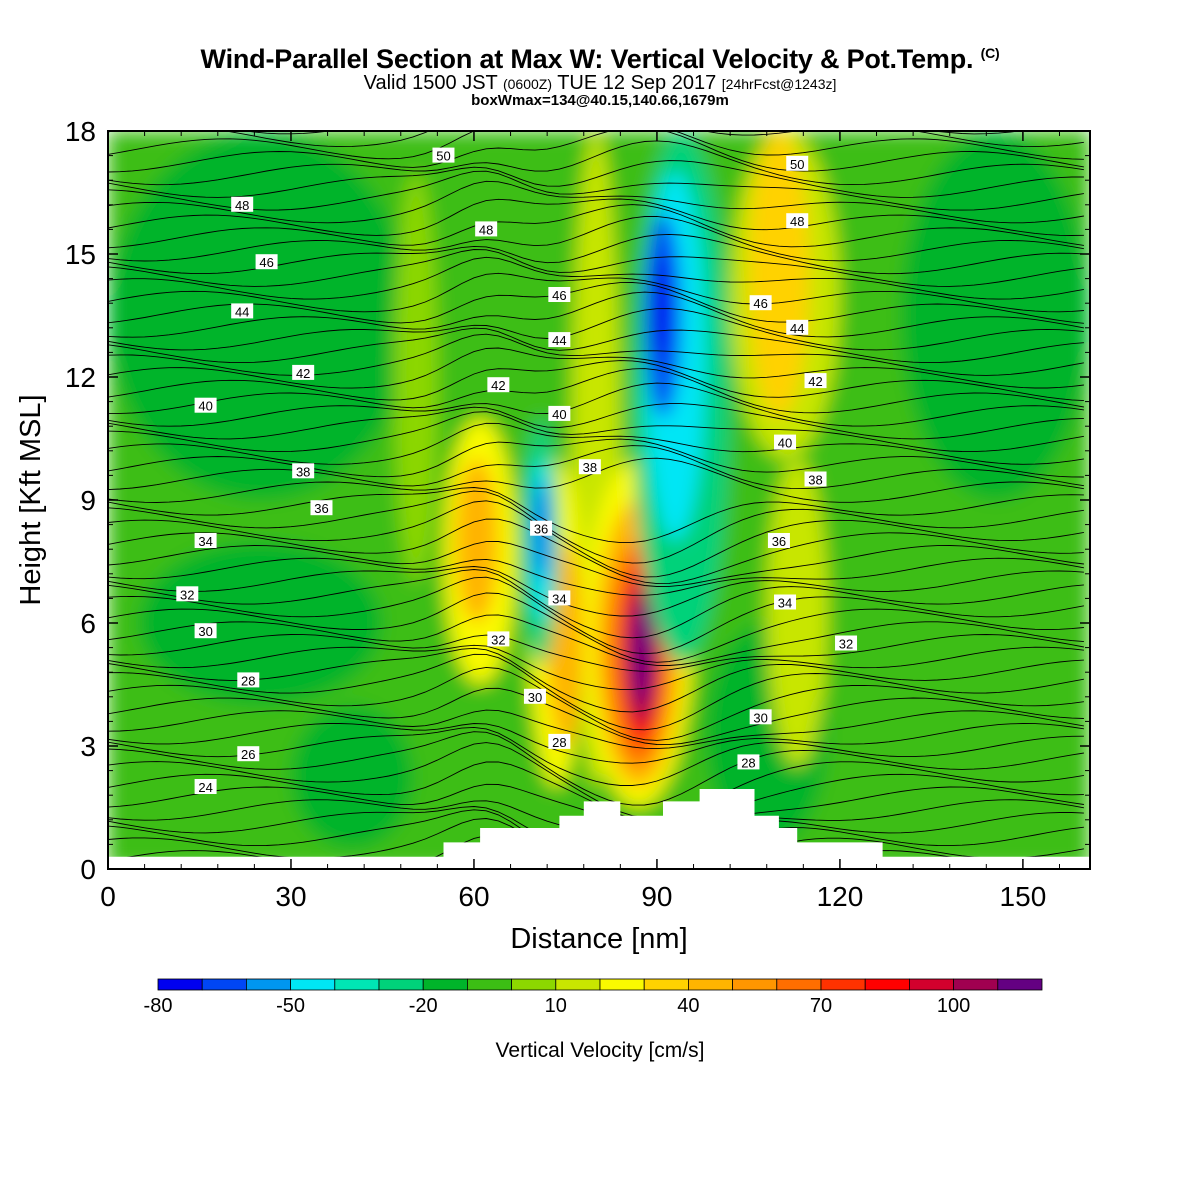 The image size is (1200, 1200). I want to click on colorbar-tick-label: 100, so click(953, 1006).